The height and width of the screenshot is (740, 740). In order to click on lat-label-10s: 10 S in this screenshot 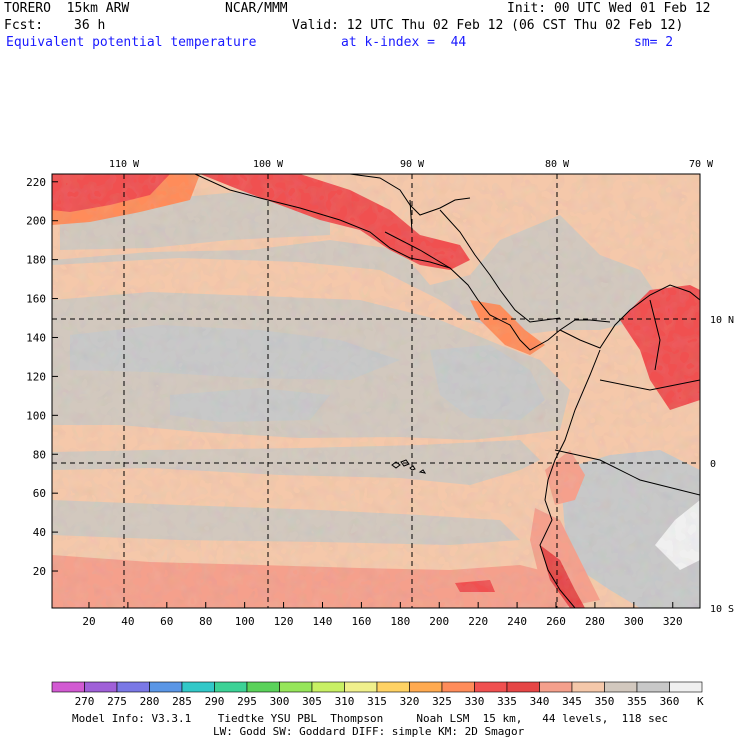, I will do `click(722, 609)`.